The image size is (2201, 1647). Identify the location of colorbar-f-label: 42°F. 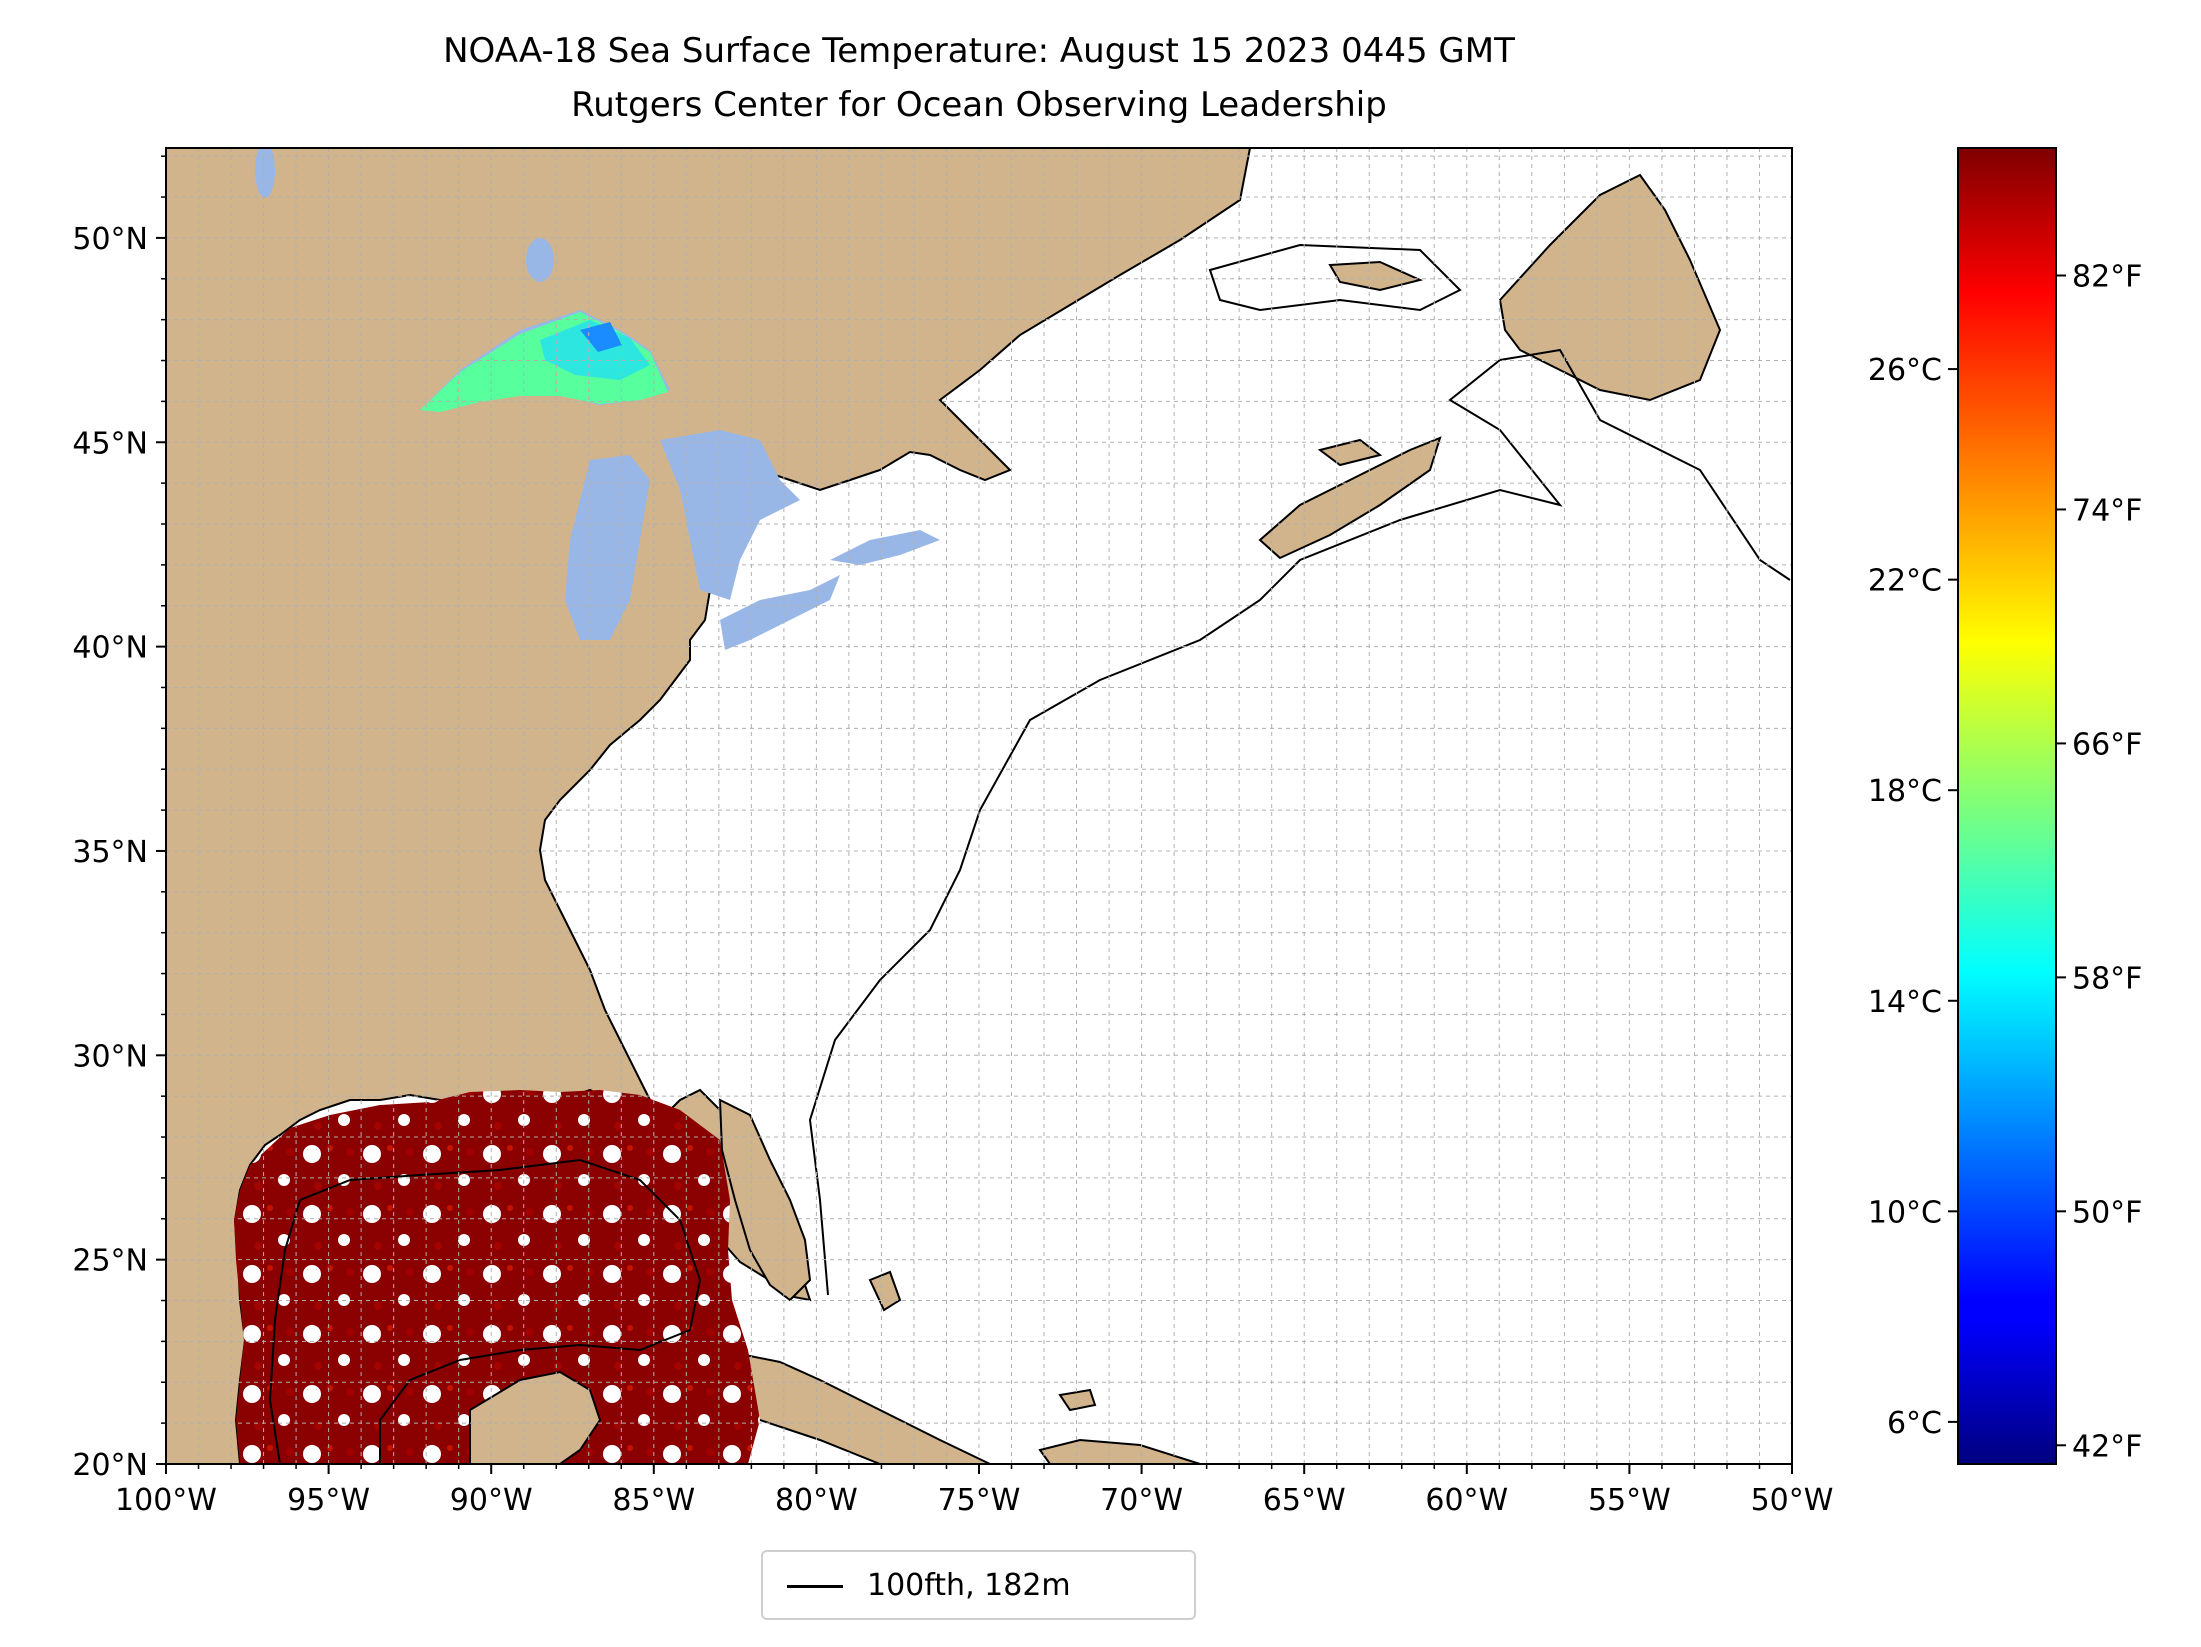
(2107, 1446).